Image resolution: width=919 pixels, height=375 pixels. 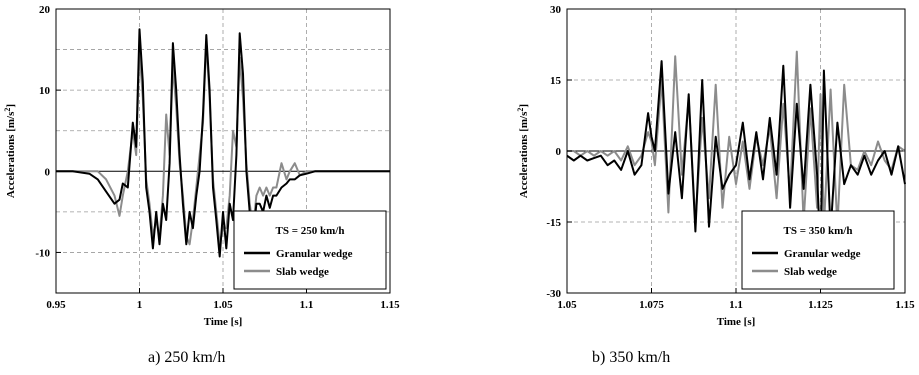 I want to click on y-tick-label: -30, so click(x=553, y=294).